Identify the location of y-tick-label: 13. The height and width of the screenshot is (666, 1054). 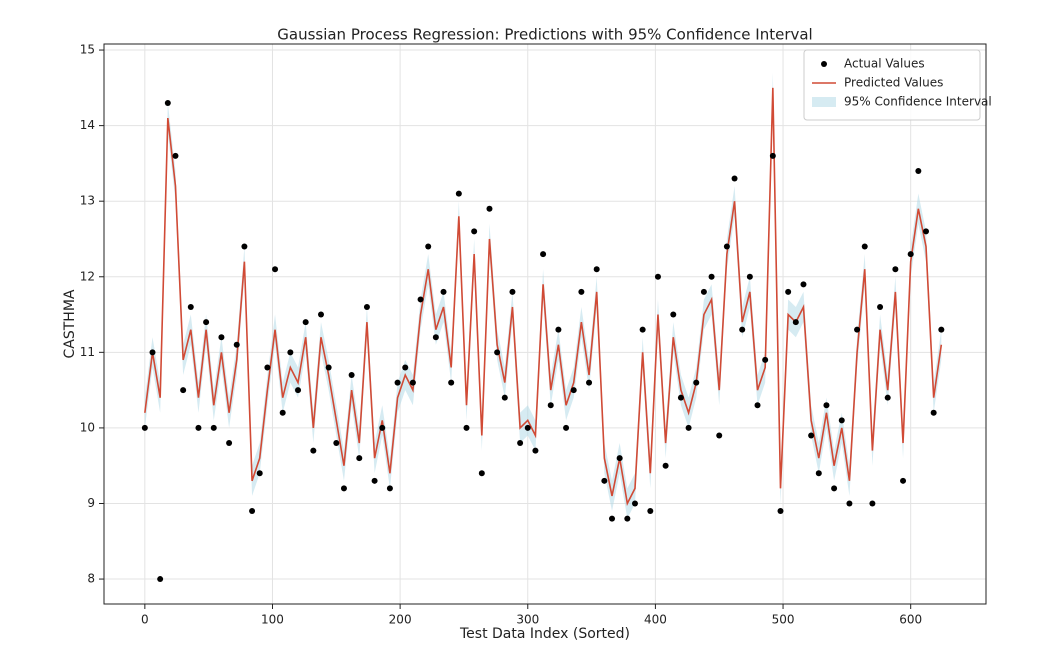
(87, 201).